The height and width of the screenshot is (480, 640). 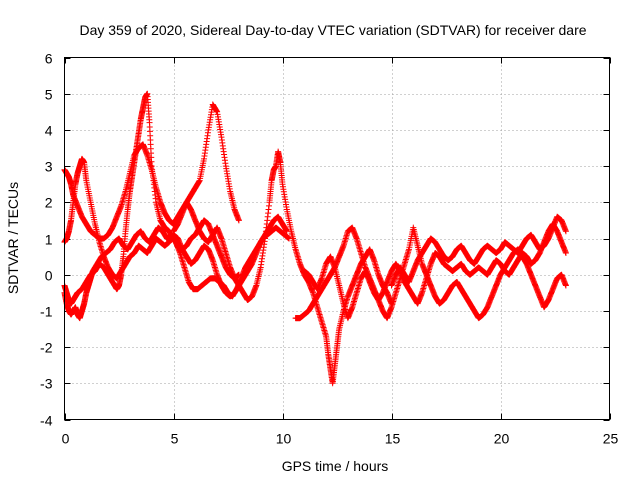 I want to click on y-tick-label: 5, so click(x=49, y=95).